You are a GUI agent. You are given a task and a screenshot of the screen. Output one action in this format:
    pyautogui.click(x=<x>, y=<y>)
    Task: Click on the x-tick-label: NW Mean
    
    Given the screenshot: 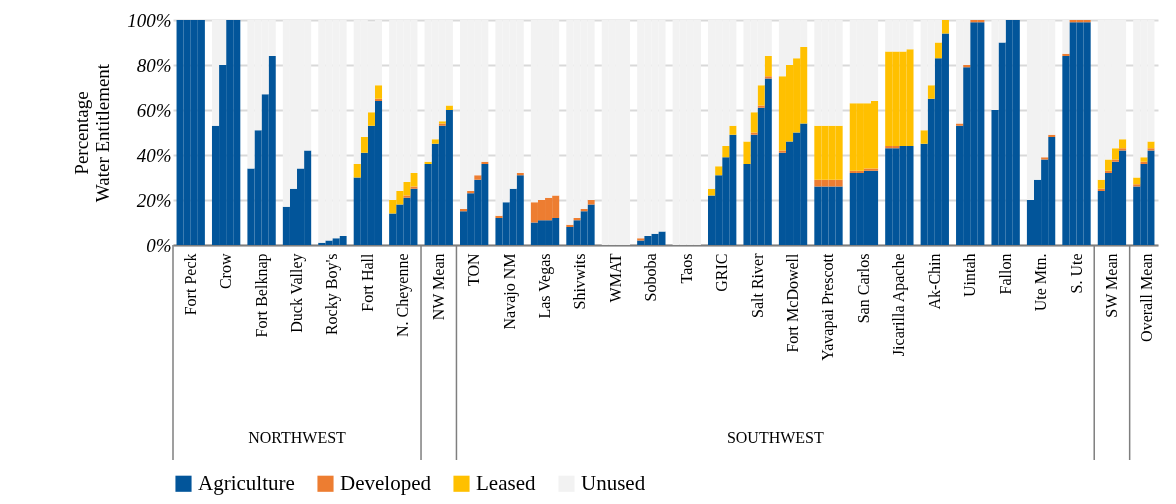 What is the action you would take?
    pyautogui.click(x=438, y=287)
    